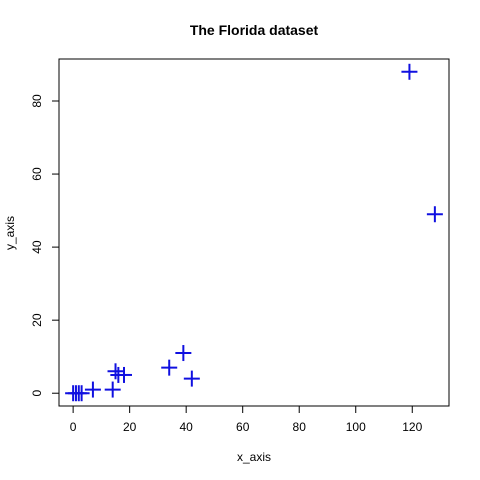  What do you see at coordinates (243, 427) in the screenshot?
I see `x-tick-label: 60` at bounding box center [243, 427].